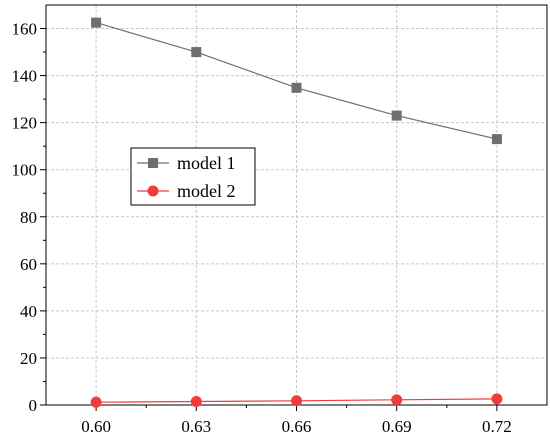 The width and height of the screenshot is (550, 447). What do you see at coordinates (497, 426) in the screenshot?
I see `x-tick-label: 0.72` at bounding box center [497, 426].